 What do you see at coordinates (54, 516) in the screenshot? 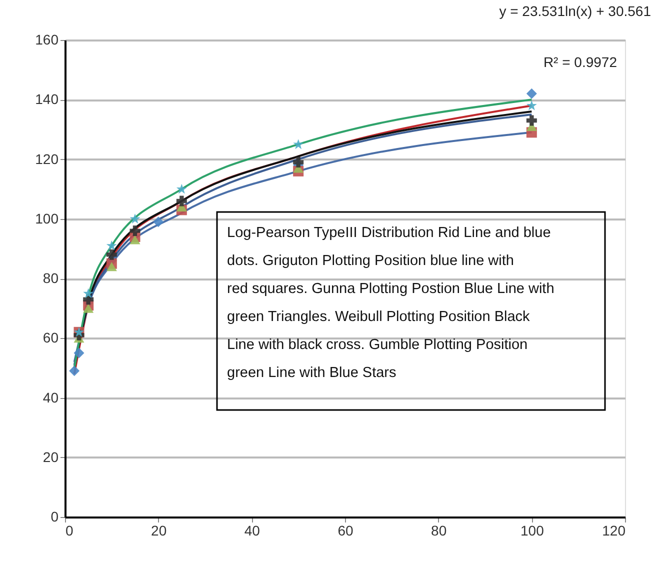
I see `y-tick-label: 0` at bounding box center [54, 516].